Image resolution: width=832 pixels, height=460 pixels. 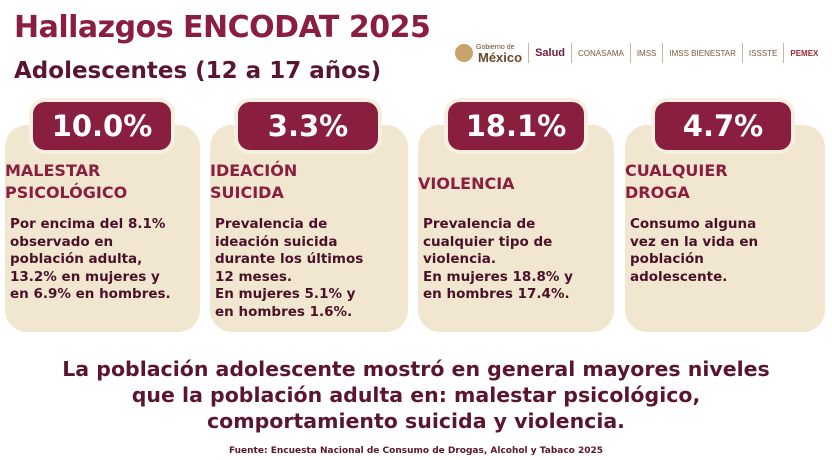 I want to click on card-ideacion, so click(x=309, y=228).